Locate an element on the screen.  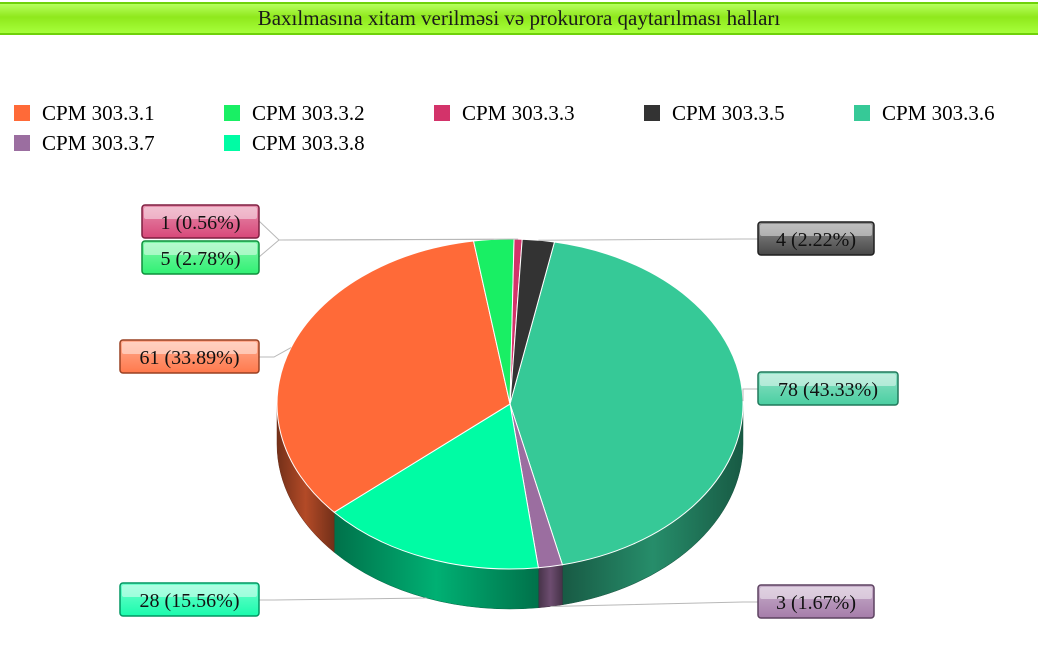
slice-data-label: 3 (1.67%) is located at coordinates (816, 603).